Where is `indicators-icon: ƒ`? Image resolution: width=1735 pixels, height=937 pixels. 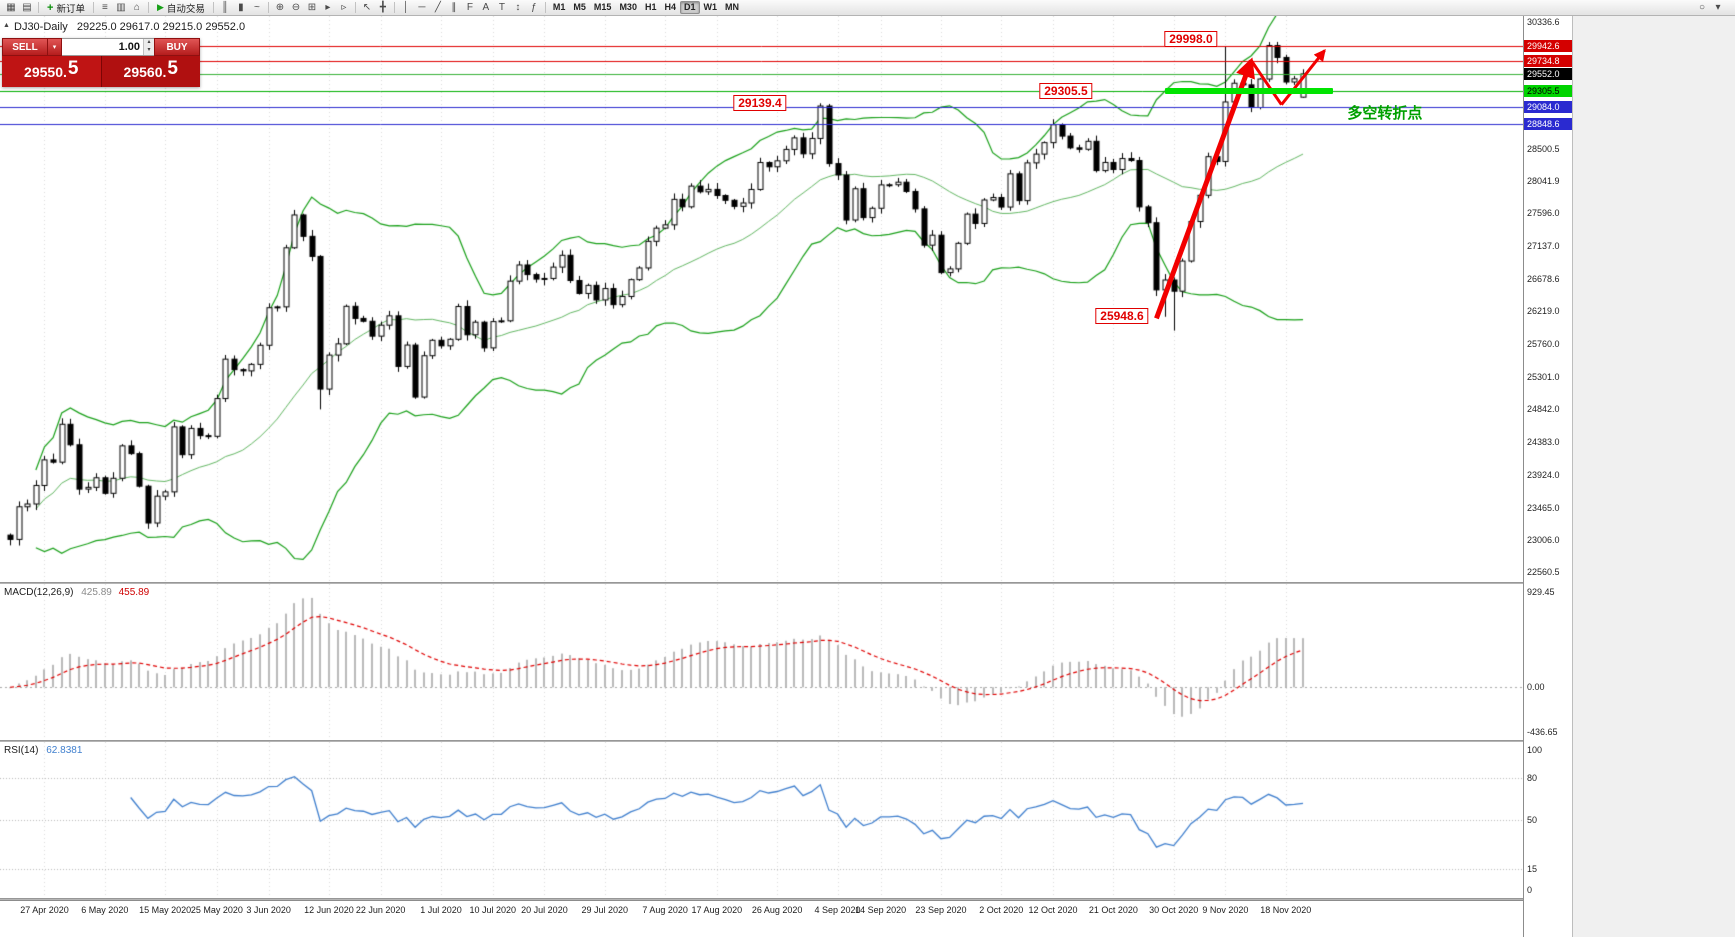
indicators-icon: ƒ is located at coordinates (534, 7).